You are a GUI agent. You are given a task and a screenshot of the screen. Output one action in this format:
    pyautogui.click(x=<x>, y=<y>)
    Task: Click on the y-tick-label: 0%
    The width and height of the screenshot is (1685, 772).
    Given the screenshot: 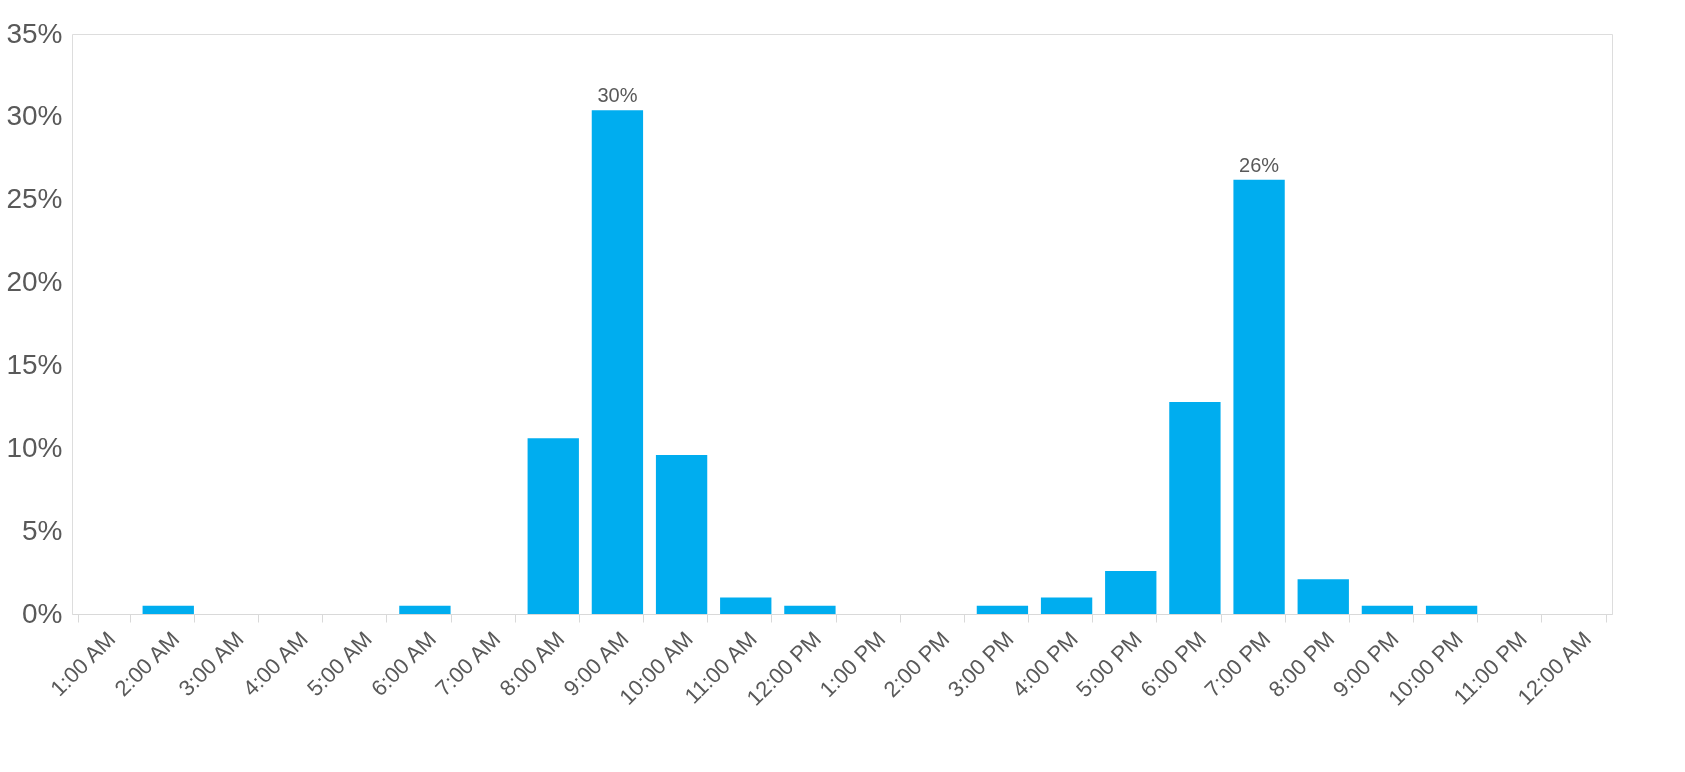 What is the action you would take?
    pyautogui.click(x=42, y=613)
    